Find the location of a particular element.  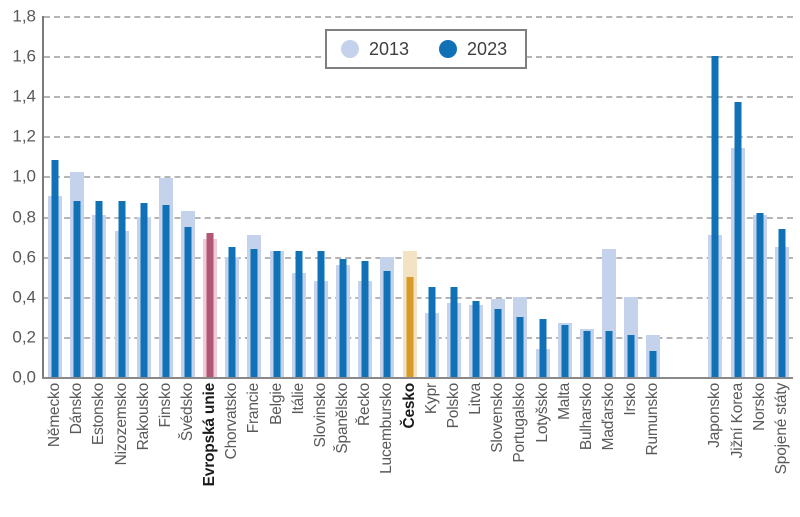

y-tick-label: 0,6 is located at coordinates (24, 257).